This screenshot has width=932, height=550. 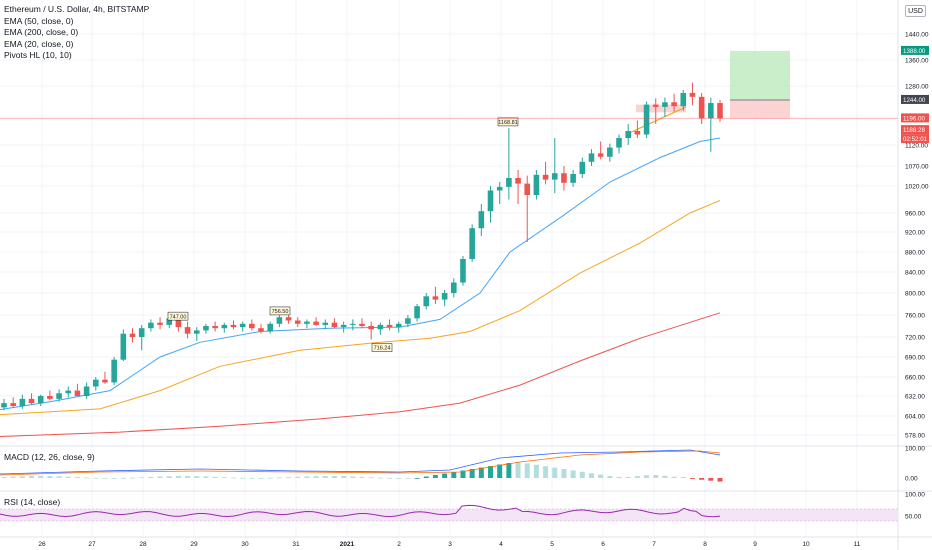 I want to click on macd-label: MACD (12, 26, close, 9), so click(x=49, y=457).